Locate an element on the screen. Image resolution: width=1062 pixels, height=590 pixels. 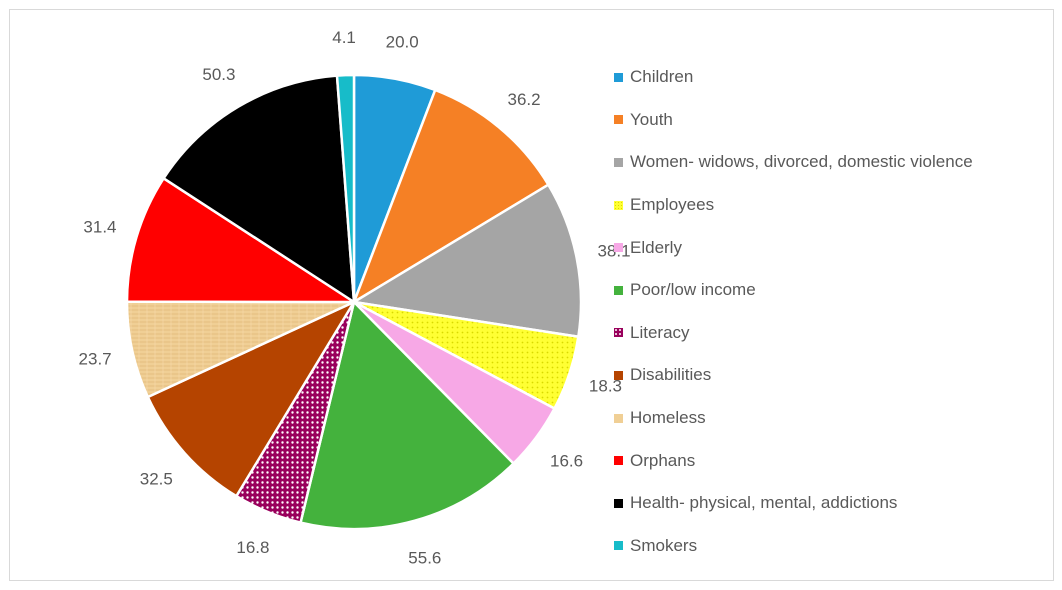
legend-label: Elderly is located at coordinates (656, 247).